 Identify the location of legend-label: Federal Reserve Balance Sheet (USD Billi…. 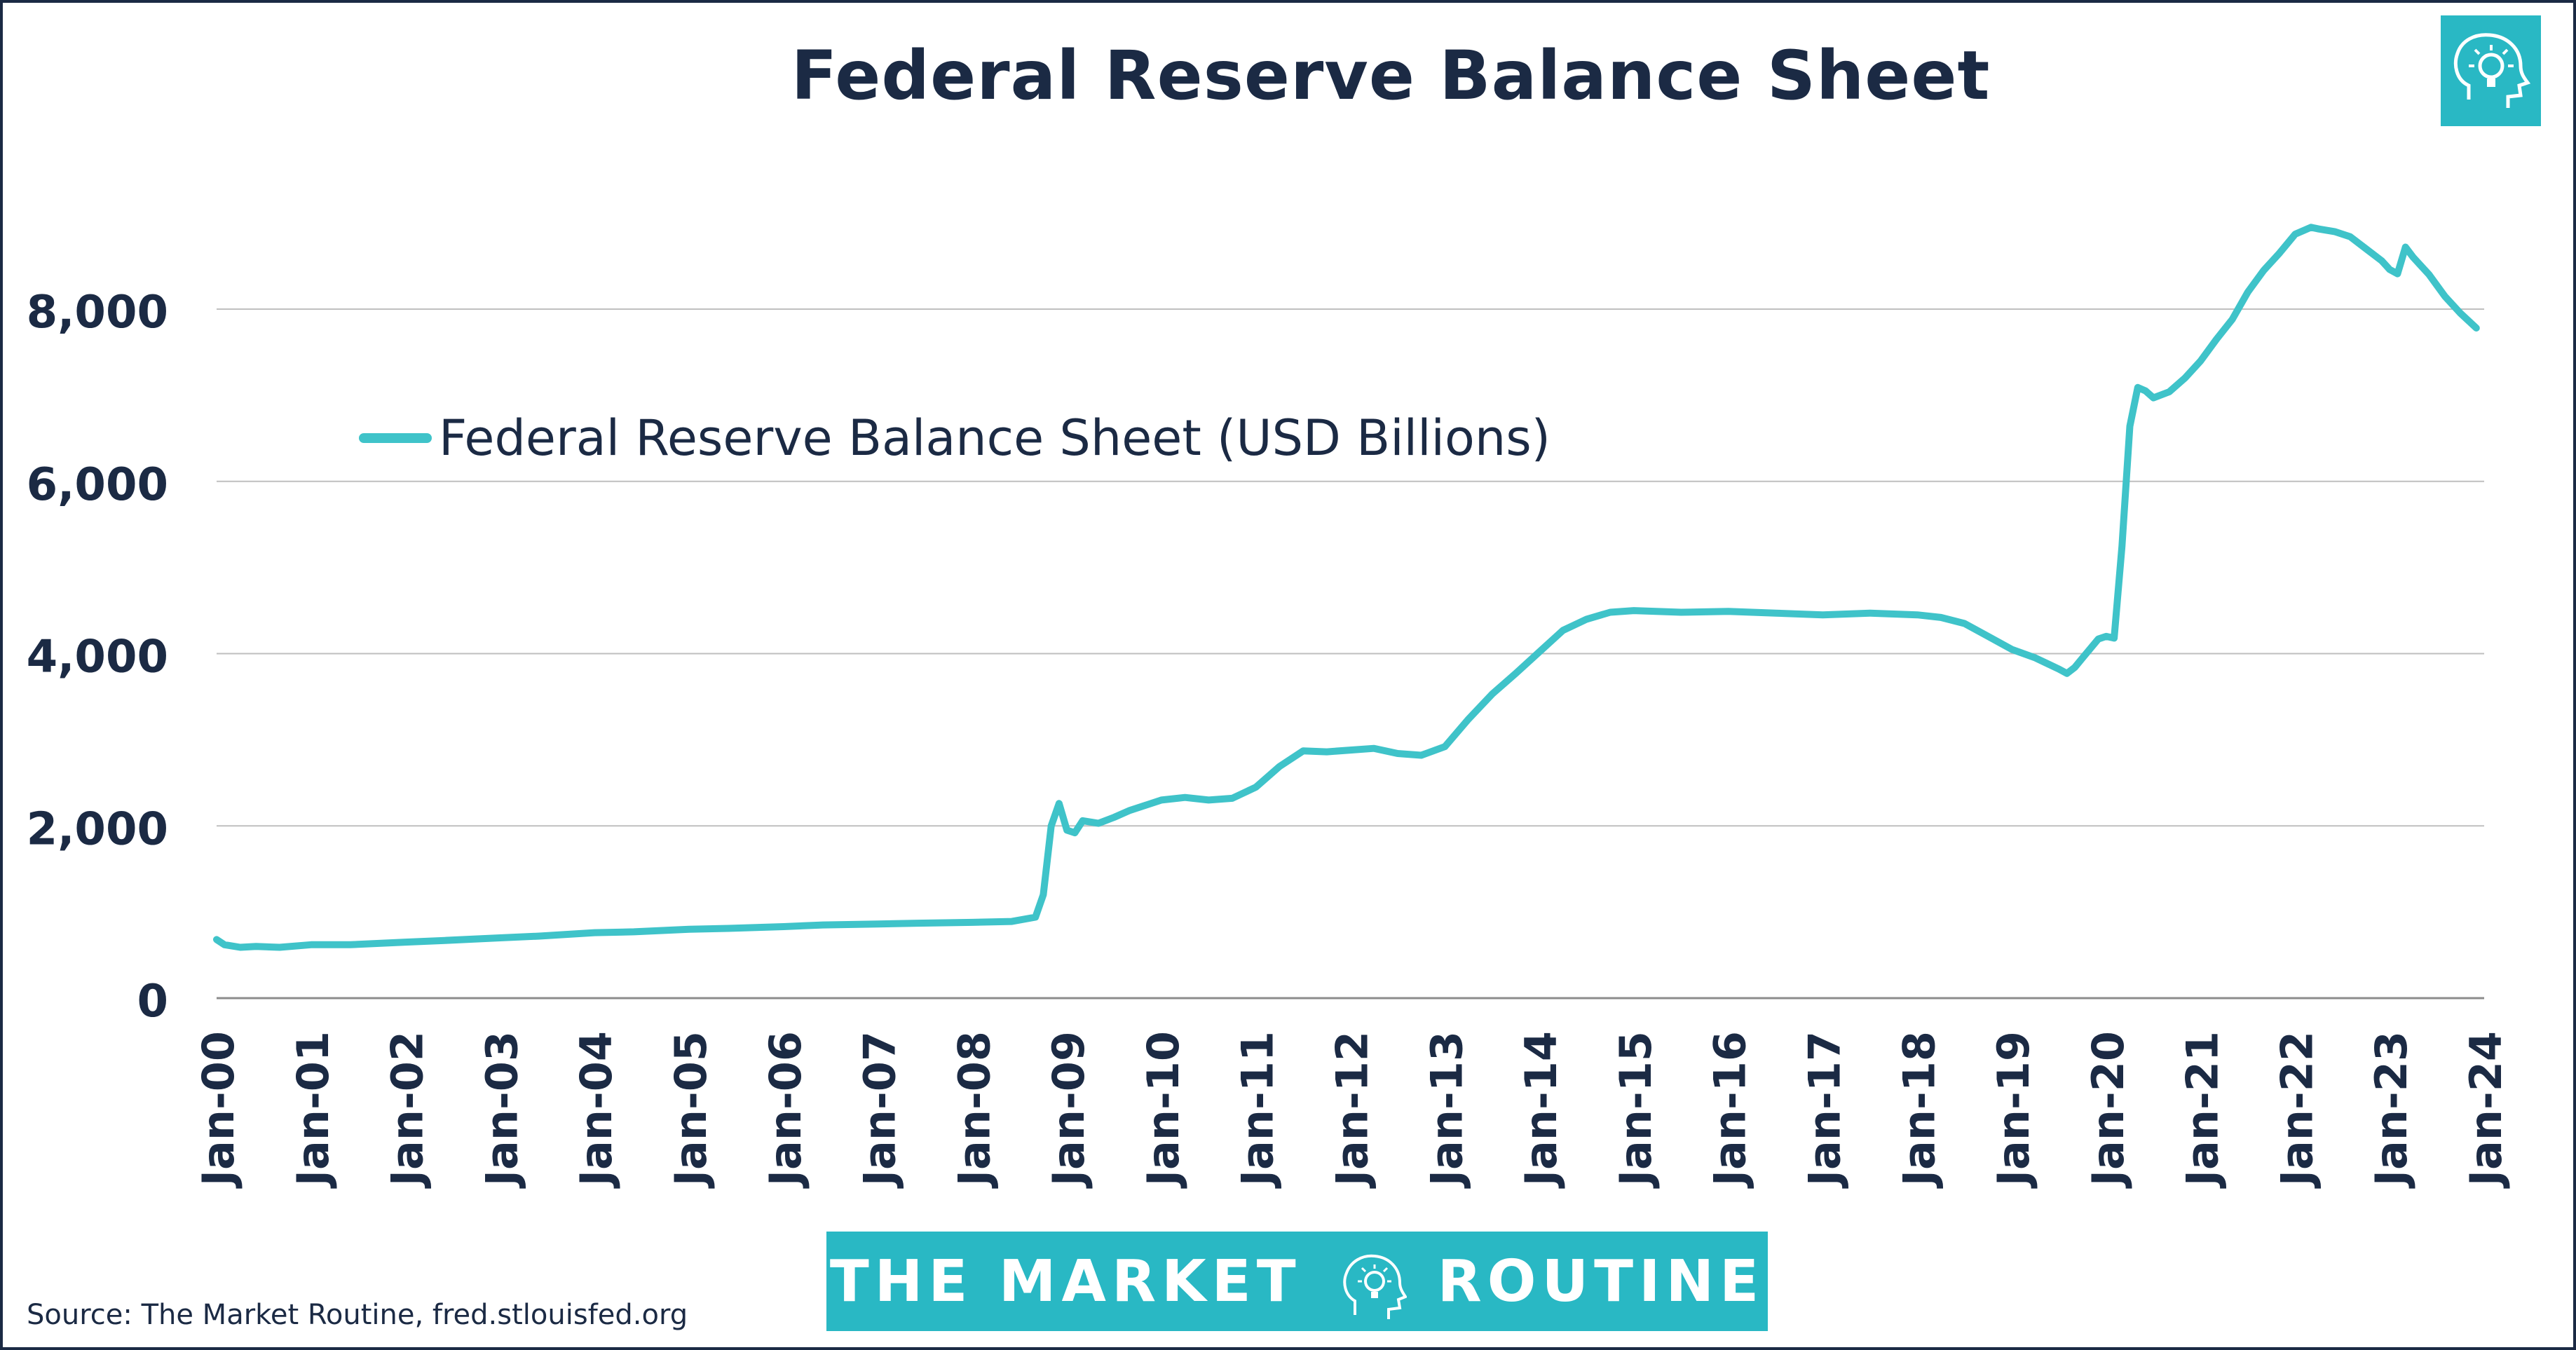
(995, 438).